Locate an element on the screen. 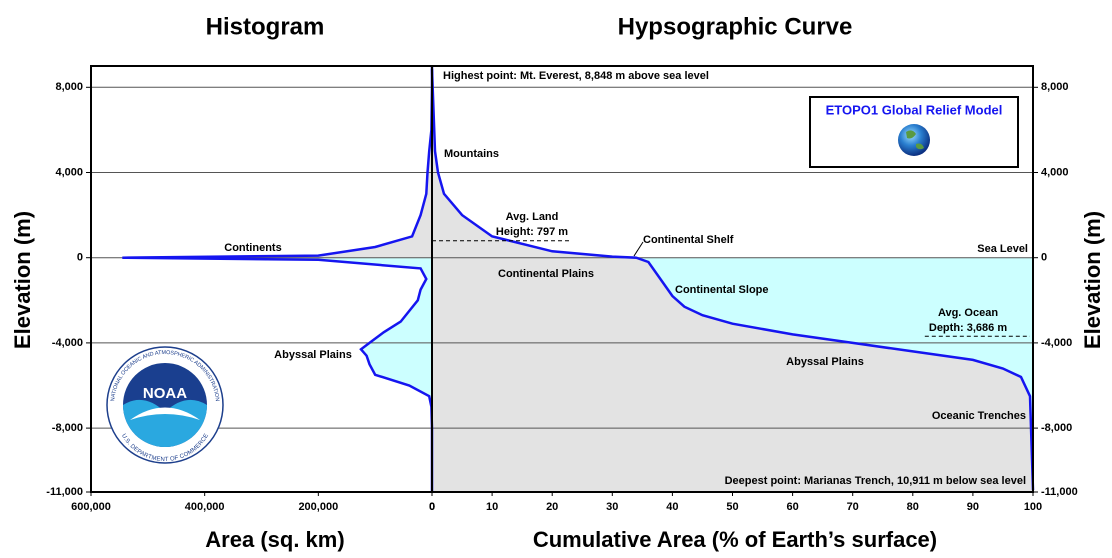  globe-land is located at coordinates (915, 140).